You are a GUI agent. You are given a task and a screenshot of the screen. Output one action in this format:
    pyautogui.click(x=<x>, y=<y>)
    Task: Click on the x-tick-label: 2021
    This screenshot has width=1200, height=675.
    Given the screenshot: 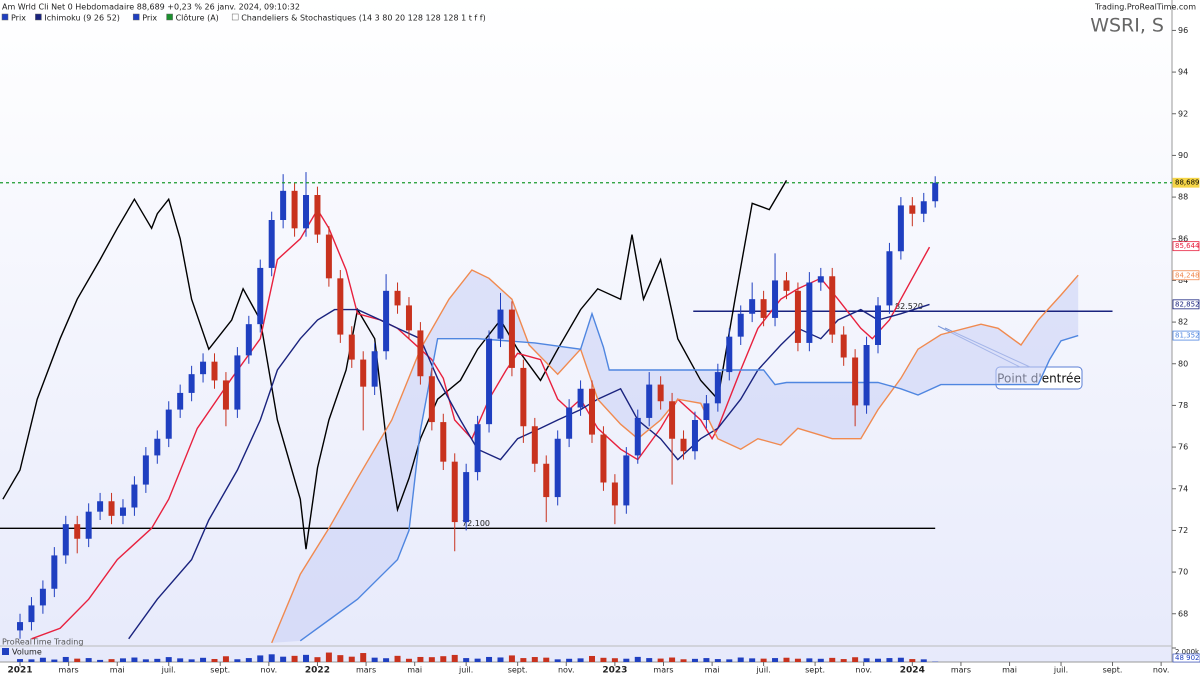 What is the action you would take?
    pyautogui.click(x=19, y=670)
    